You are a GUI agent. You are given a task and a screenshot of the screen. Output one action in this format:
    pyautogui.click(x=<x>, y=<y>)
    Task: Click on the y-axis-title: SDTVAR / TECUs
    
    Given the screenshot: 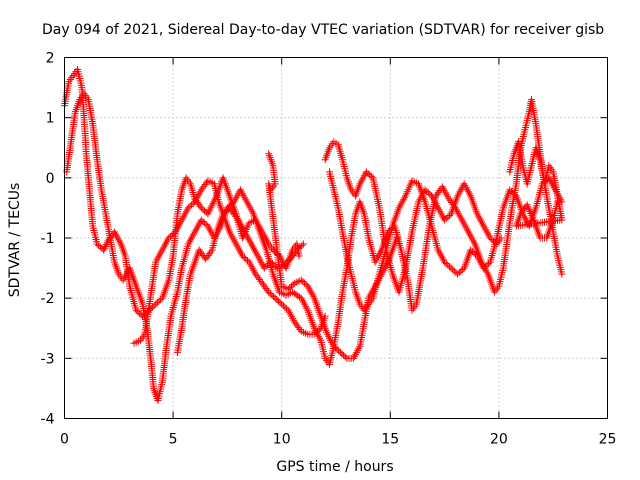 What is the action you would take?
    pyautogui.click(x=15, y=240)
    